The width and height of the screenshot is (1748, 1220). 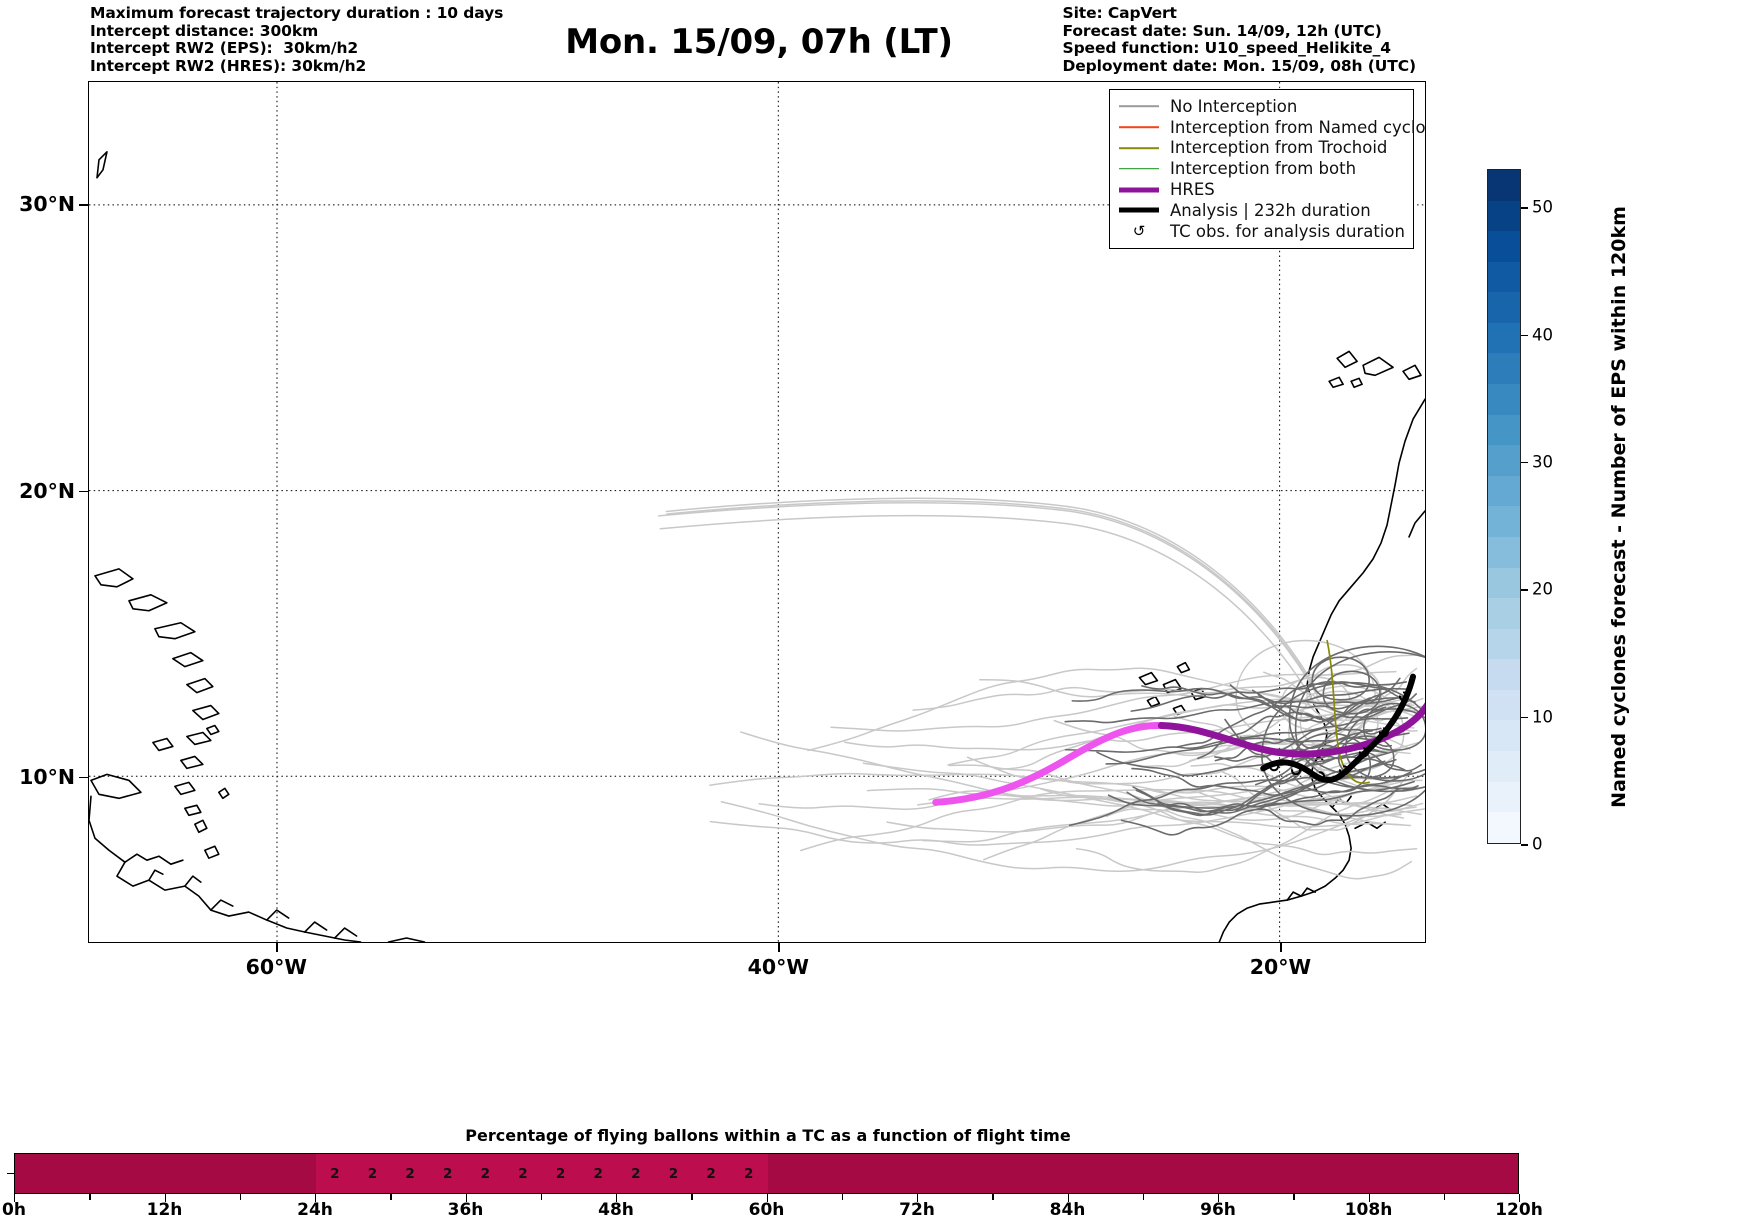 What do you see at coordinates (1537, 844) in the screenshot?
I see `colorbar-tick-label: 0` at bounding box center [1537, 844].